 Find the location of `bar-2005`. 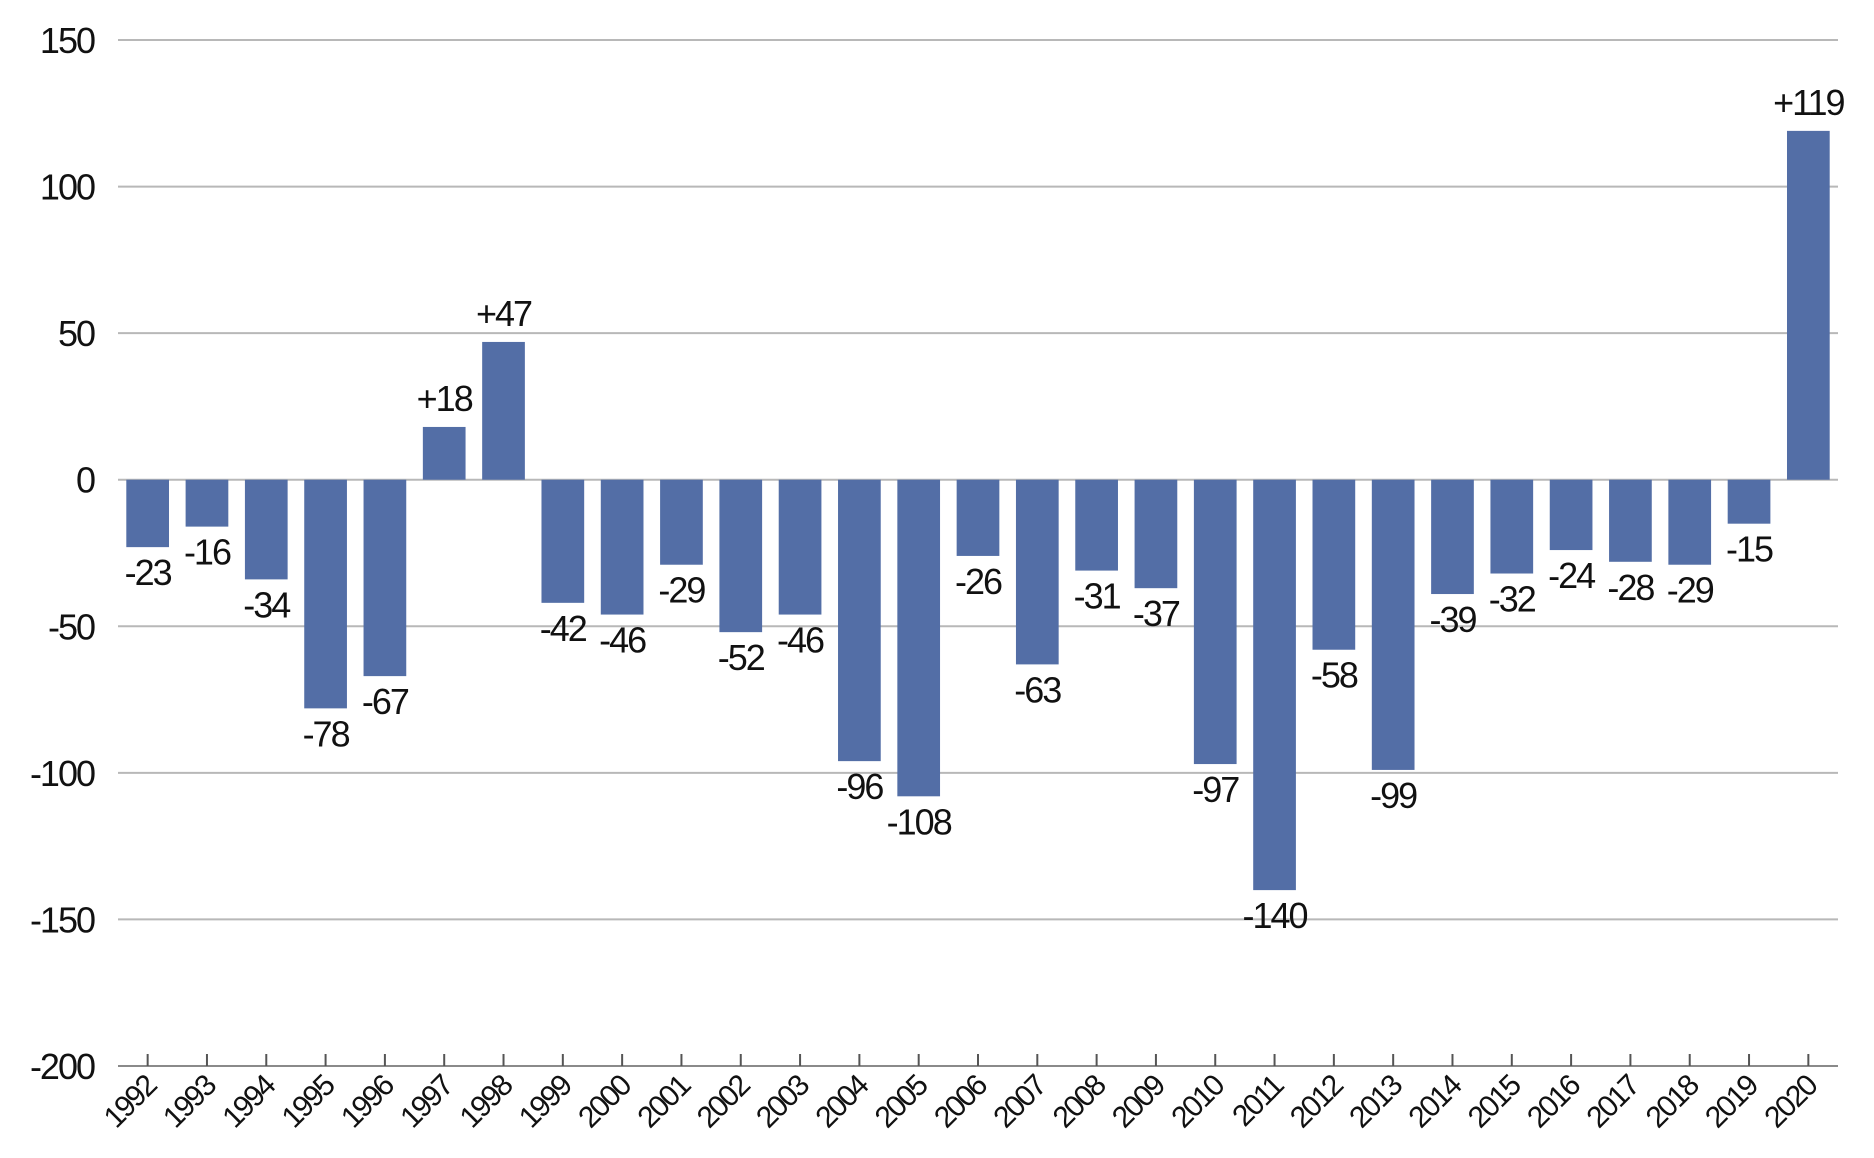

bar-2005 is located at coordinates (919, 638).